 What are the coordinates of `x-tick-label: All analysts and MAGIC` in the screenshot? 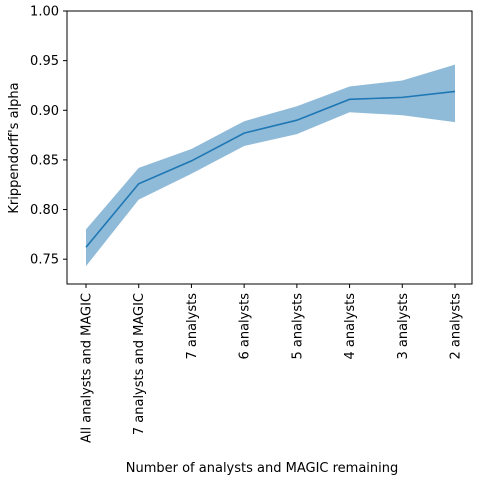 It's located at (87, 368).